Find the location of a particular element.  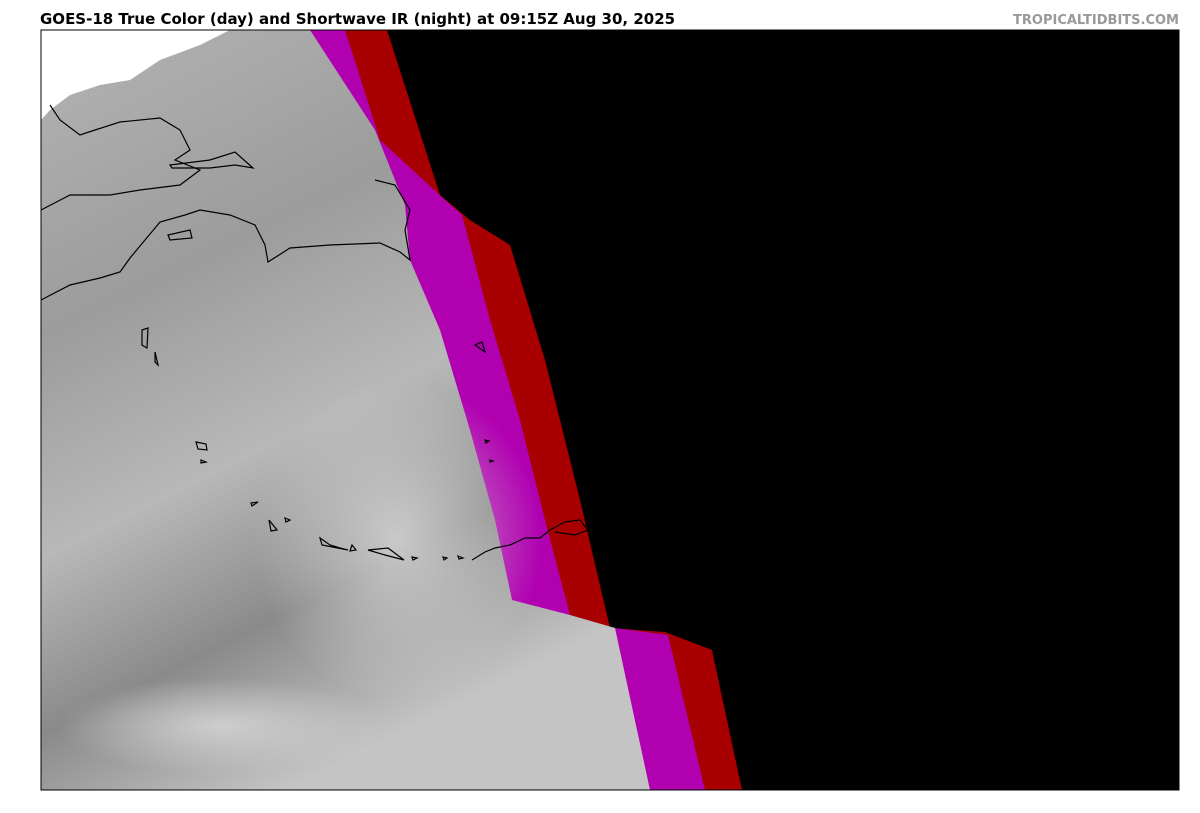

watermark: TROPICALTIDBITS.COM is located at coordinates (1096, 20).